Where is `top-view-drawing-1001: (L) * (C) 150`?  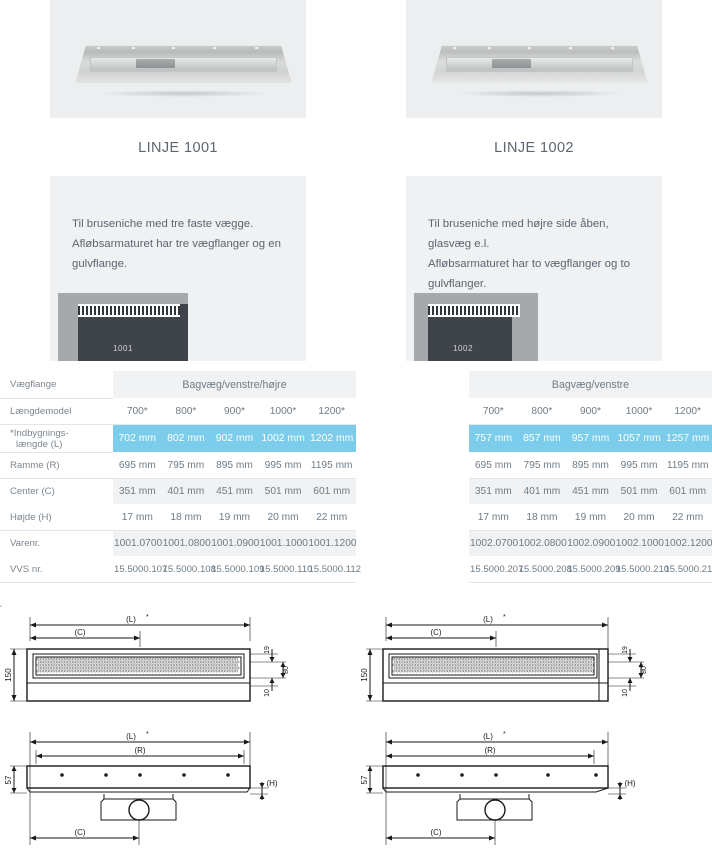
top-view-drawing-1001: (L) * (C) 150 is located at coordinates (145, 653).